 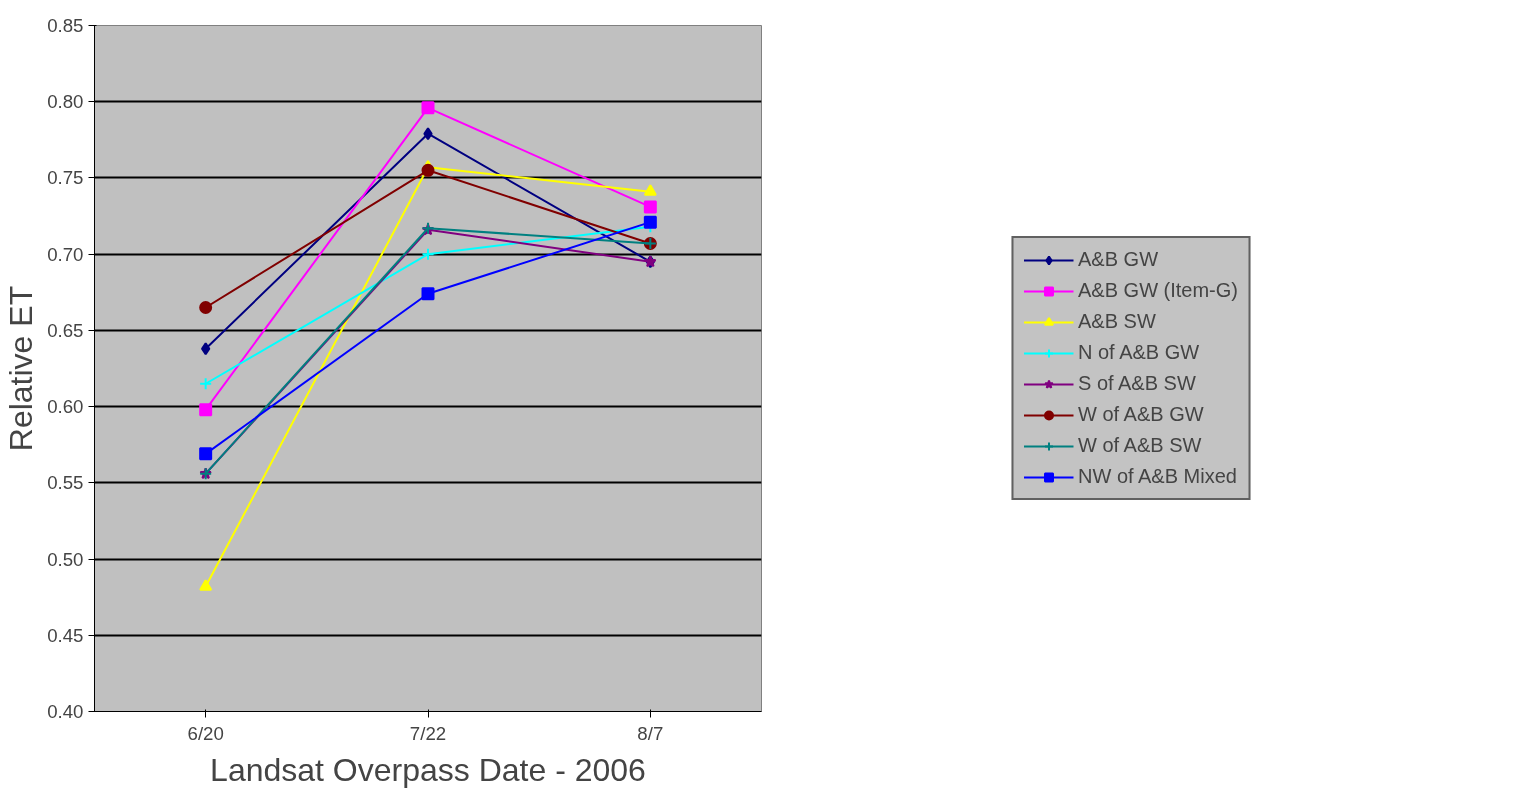 I want to click on x-tick-label: 7/22, so click(x=428, y=733).